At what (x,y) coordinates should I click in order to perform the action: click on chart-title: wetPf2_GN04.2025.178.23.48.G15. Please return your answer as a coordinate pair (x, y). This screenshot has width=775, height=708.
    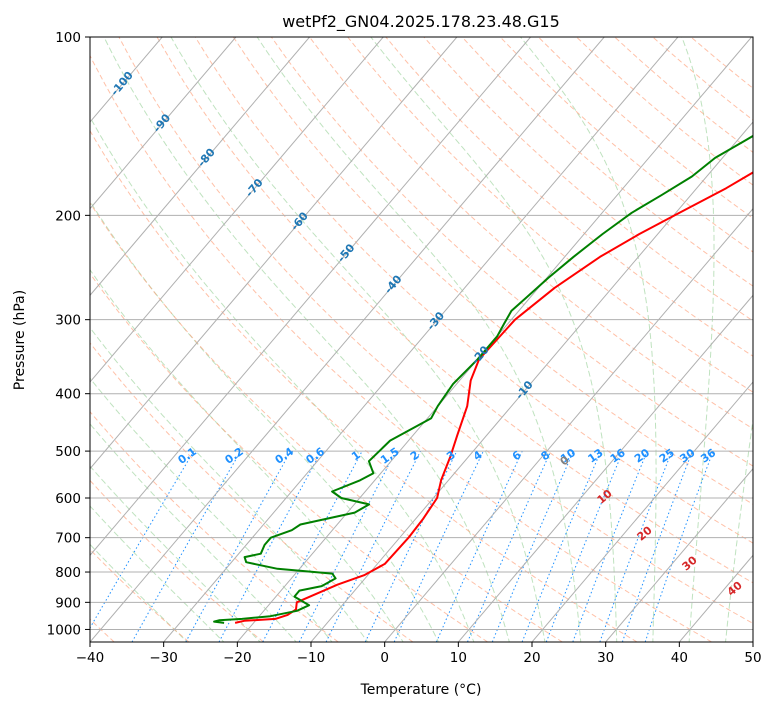
    Looking at the image, I should click on (421, 22).